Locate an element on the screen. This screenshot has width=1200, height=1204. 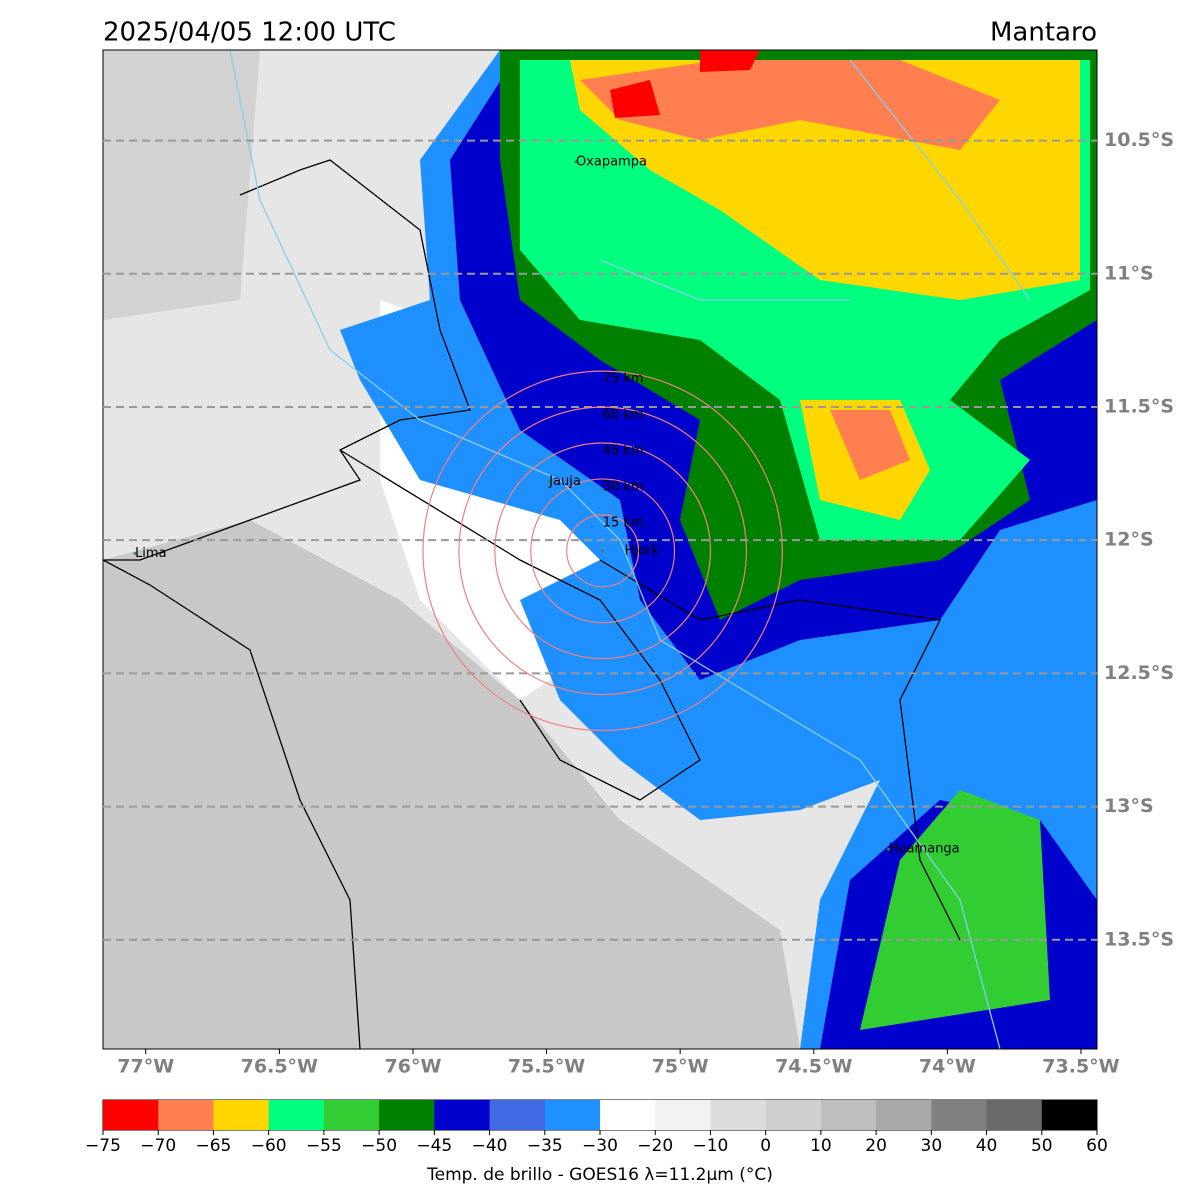
range-ring-label: 75 km is located at coordinates (623, 379).